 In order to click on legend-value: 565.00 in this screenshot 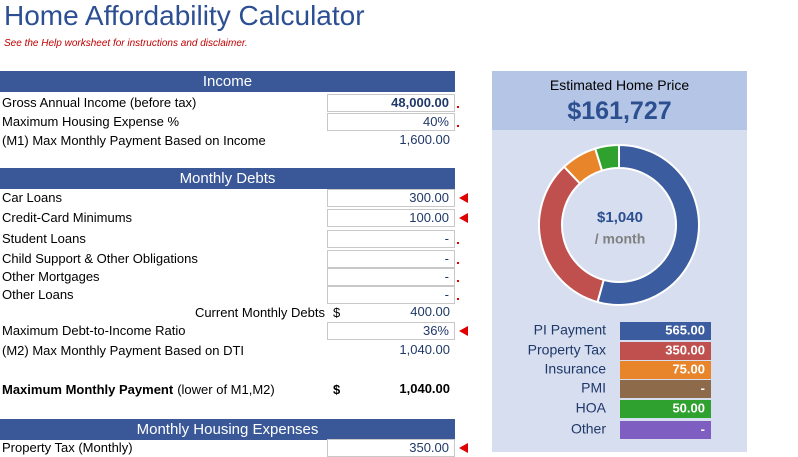, I will do `click(685, 329)`.